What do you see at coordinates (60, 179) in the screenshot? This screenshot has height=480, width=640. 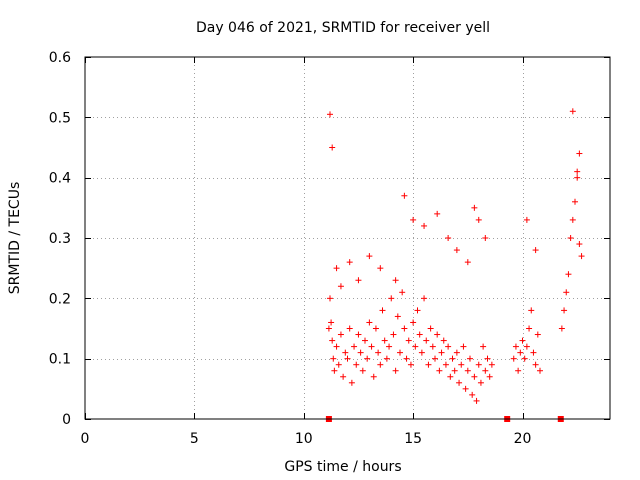 I see `y-tick-label: 0.4` at bounding box center [60, 179].